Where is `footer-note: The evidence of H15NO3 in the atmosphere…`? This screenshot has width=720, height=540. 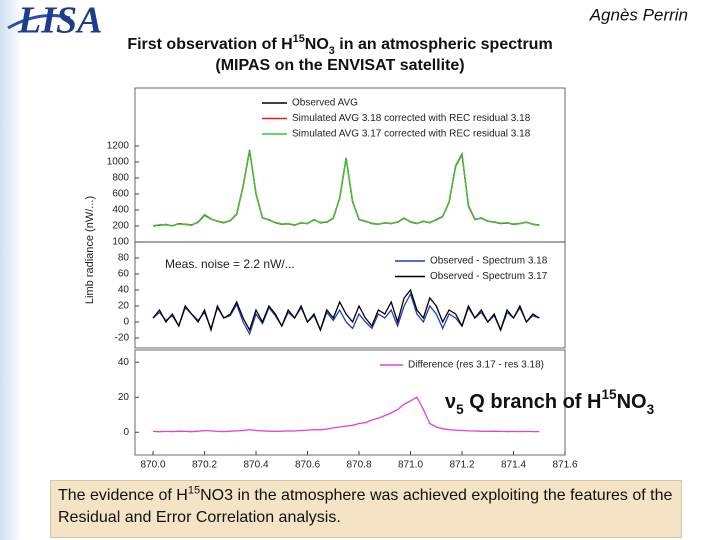 footer-note: The evidence of H15NO3 in the atmosphere… is located at coordinates (366, 509).